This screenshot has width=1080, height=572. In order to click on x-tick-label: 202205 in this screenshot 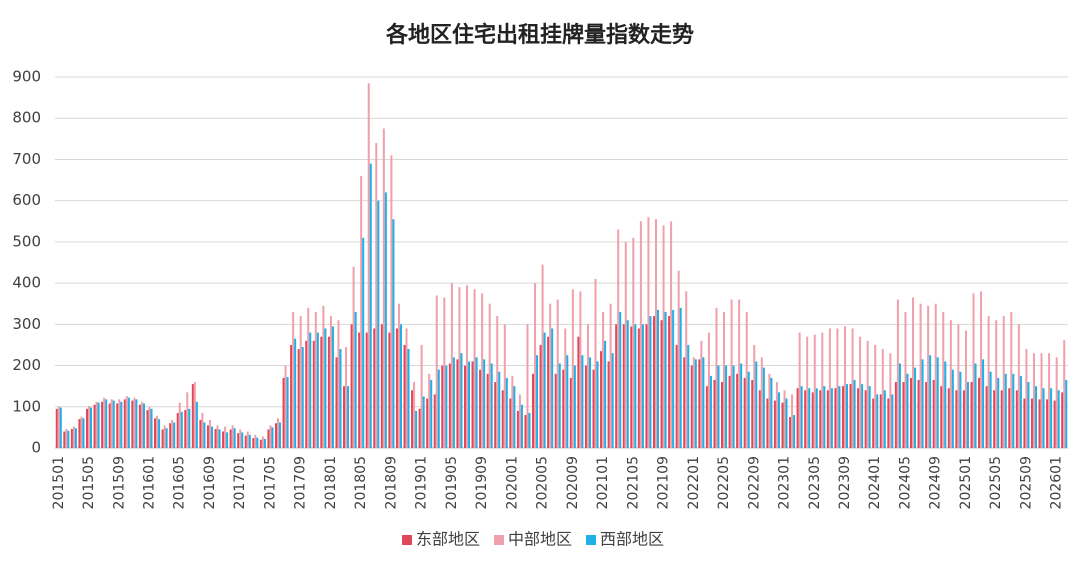, I will do `click(724, 482)`.